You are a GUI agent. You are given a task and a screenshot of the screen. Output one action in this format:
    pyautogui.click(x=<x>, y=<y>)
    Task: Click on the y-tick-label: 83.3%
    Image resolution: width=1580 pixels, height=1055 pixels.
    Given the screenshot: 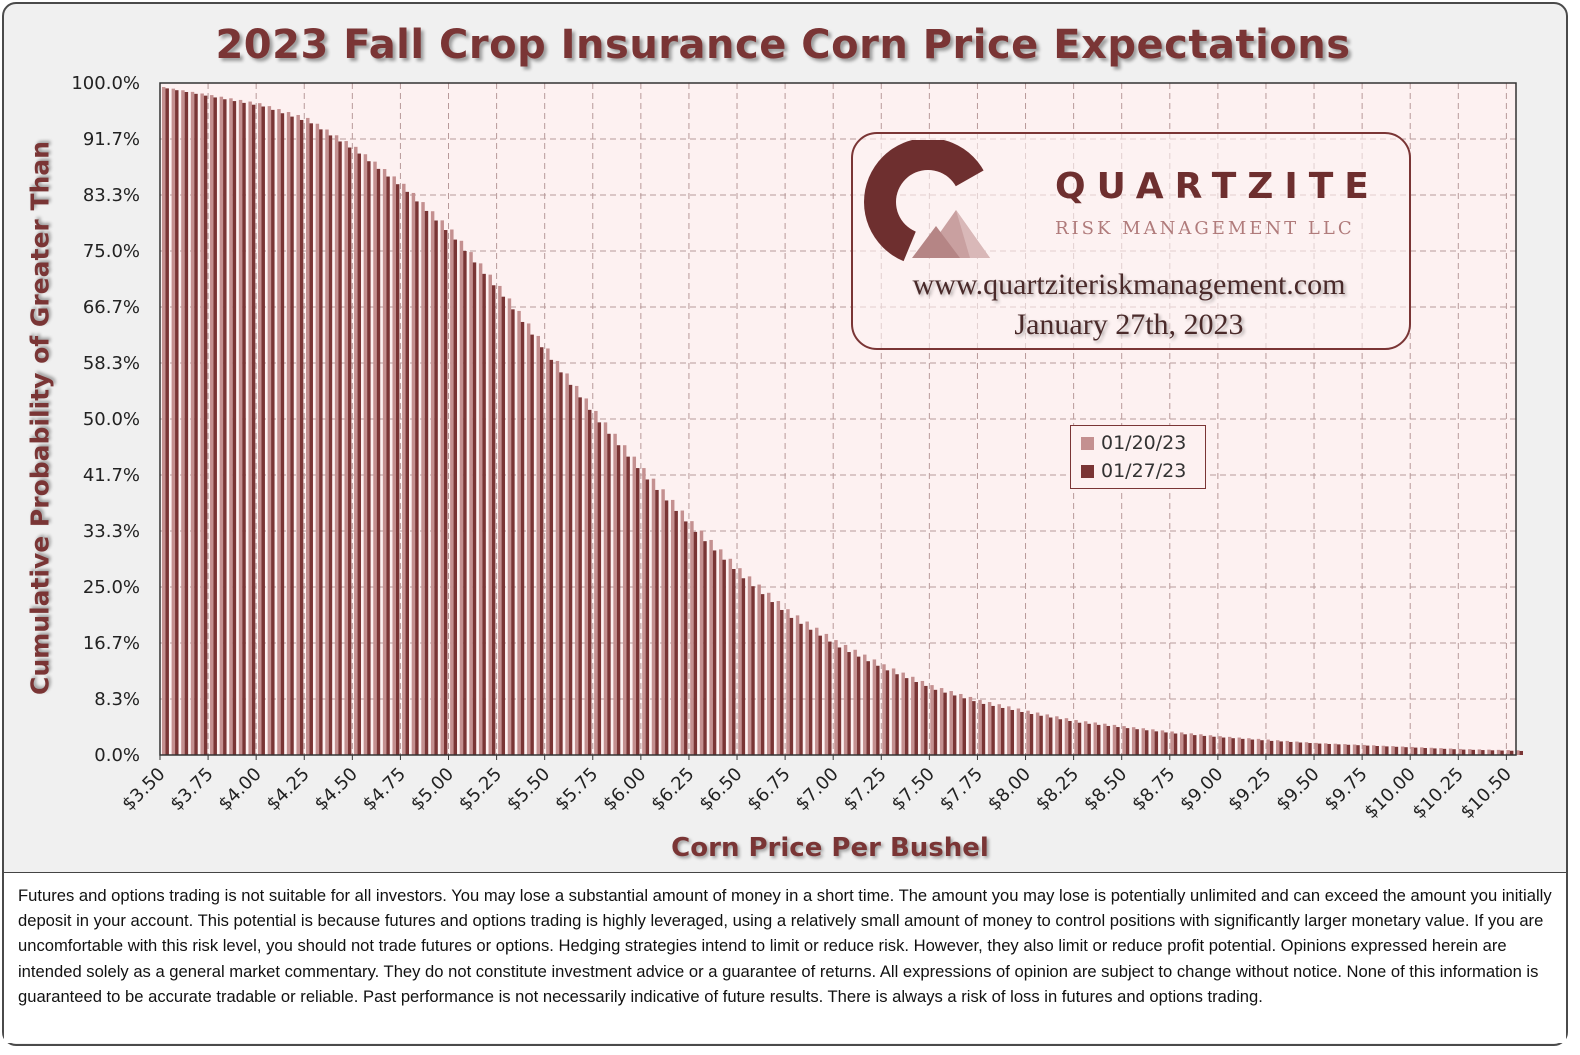 What is the action you would take?
    pyautogui.click(x=111, y=195)
    